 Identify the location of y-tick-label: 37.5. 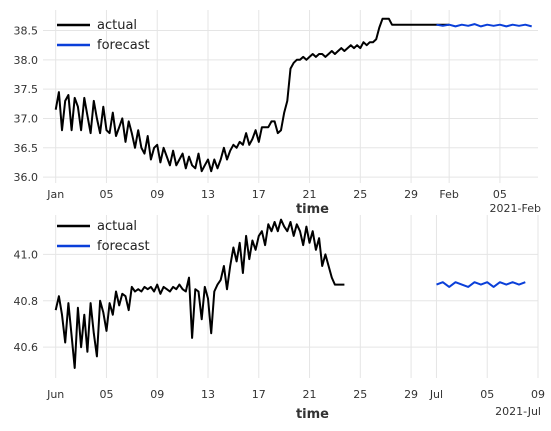
(26, 89).